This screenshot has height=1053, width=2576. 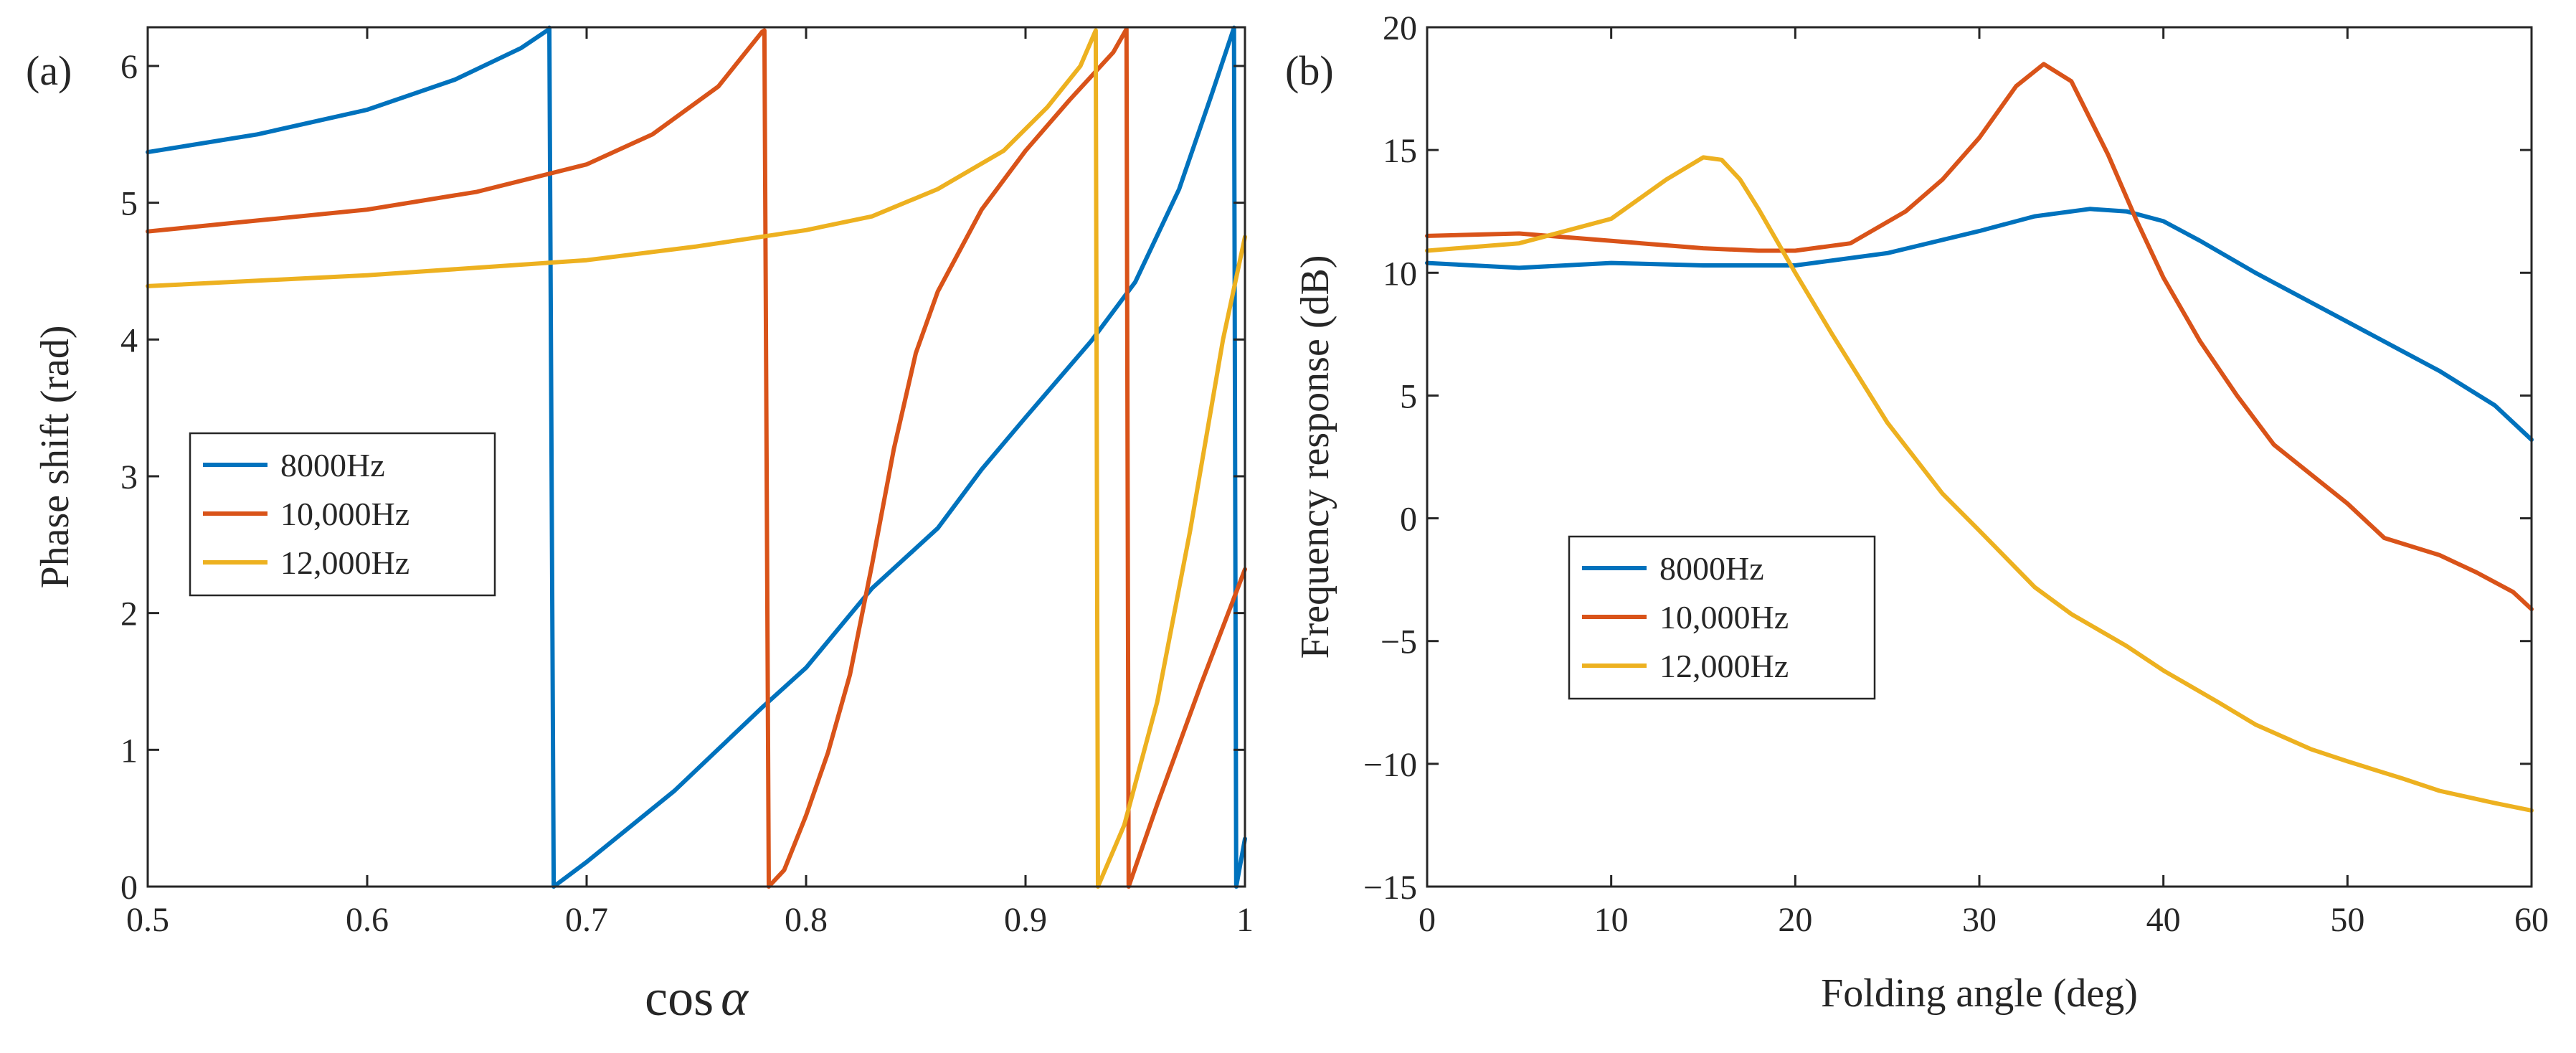 What do you see at coordinates (2531, 920) in the screenshot?
I see `panel-b-x-tick-label: 60` at bounding box center [2531, 920].